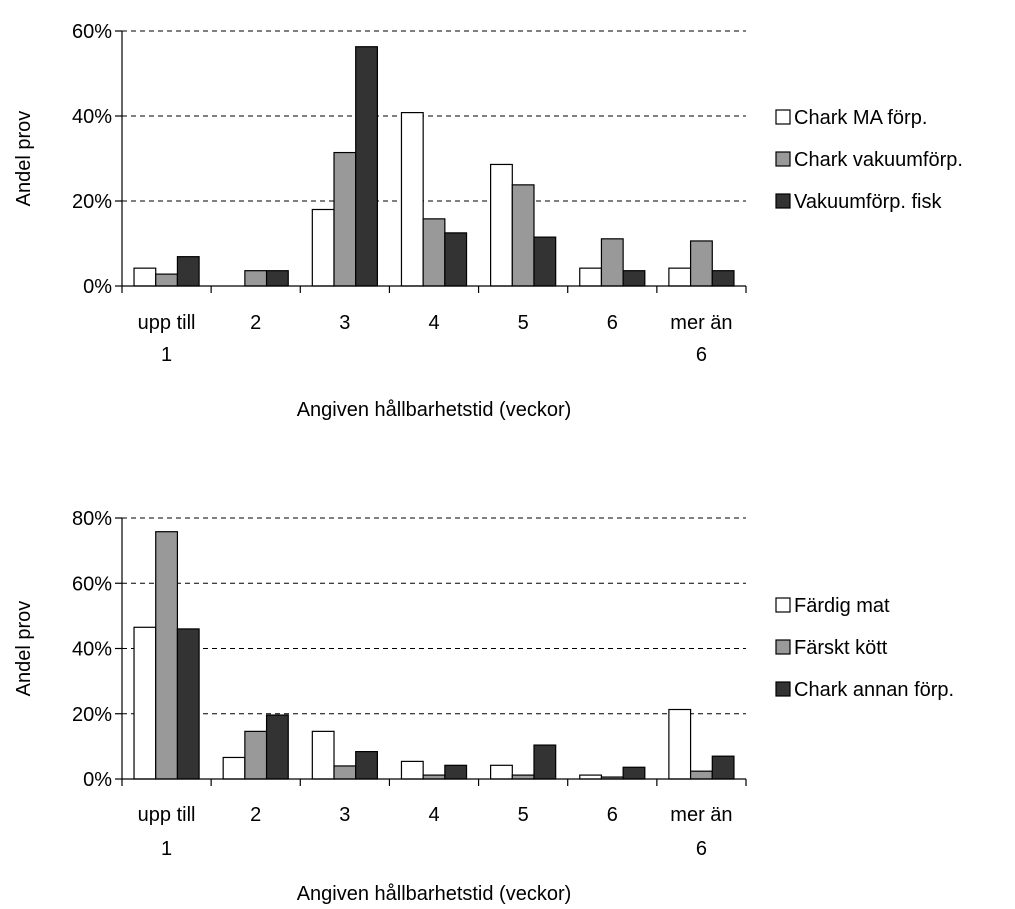  Describe the element at coordinates (878, 160) in the screenshot. I see `legend-label: Chark vakuumförp.` at that location.